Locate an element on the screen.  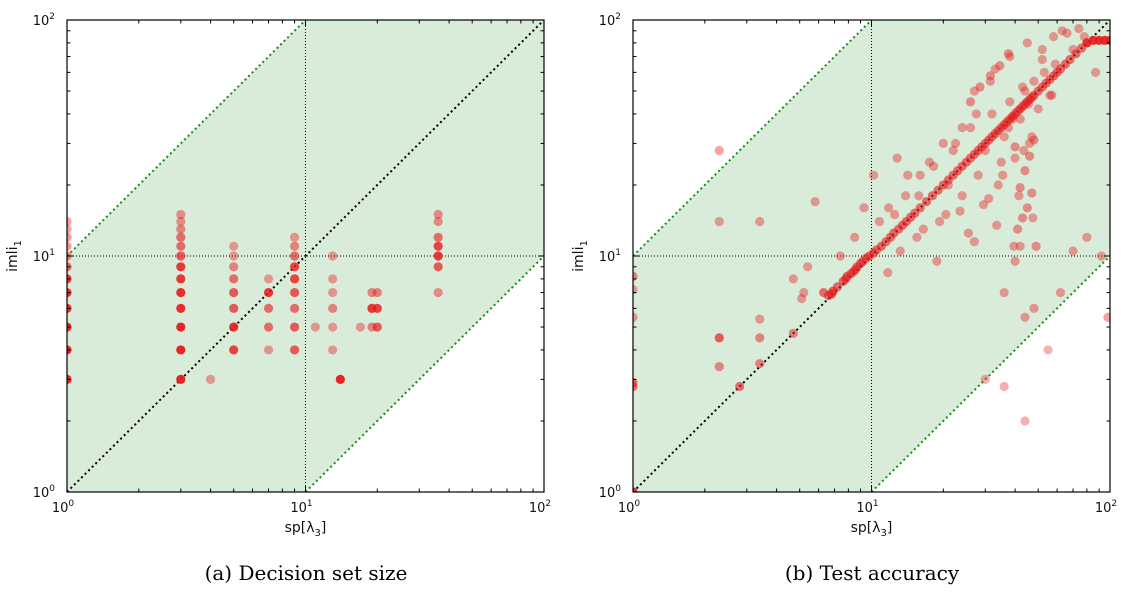
x-tick-label: 10¹ is located at coordinates (301, 507).